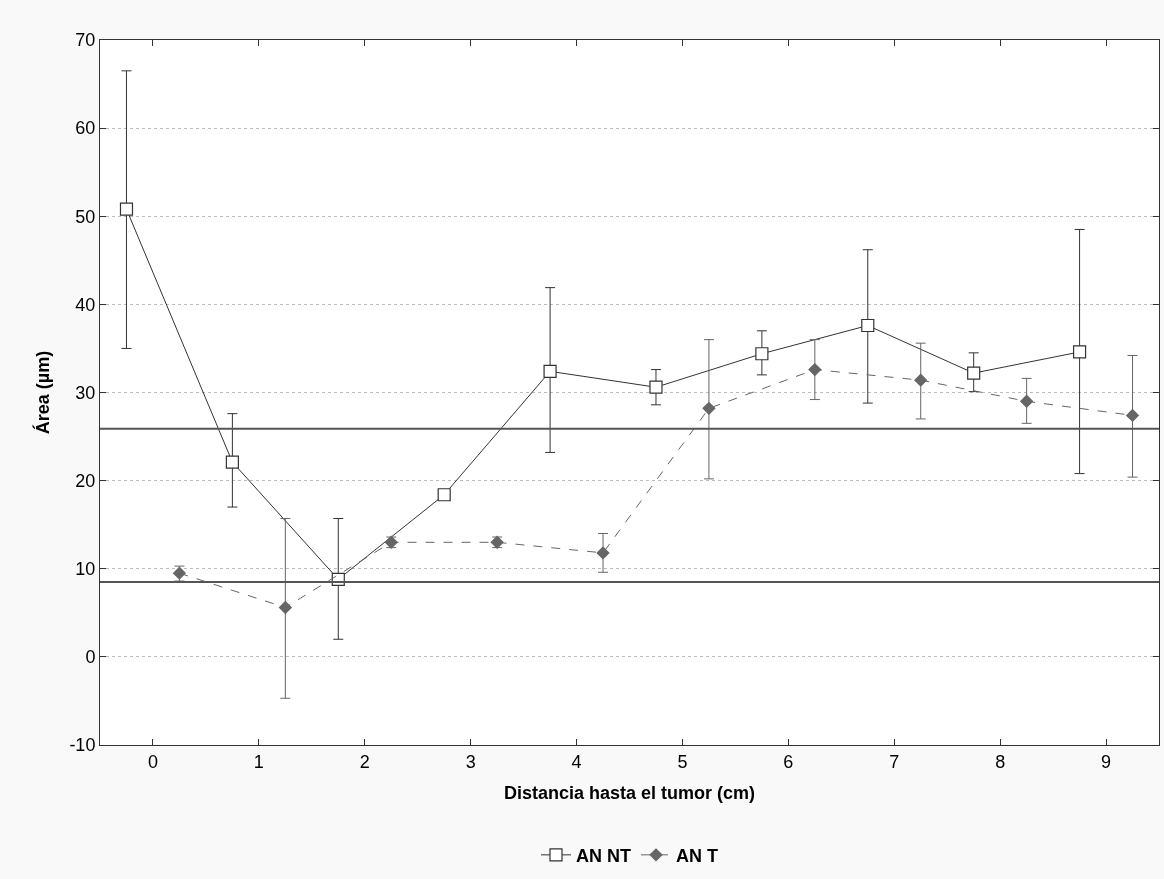  I want to click on y-axis-title: Área (µm), so click(42, 392).